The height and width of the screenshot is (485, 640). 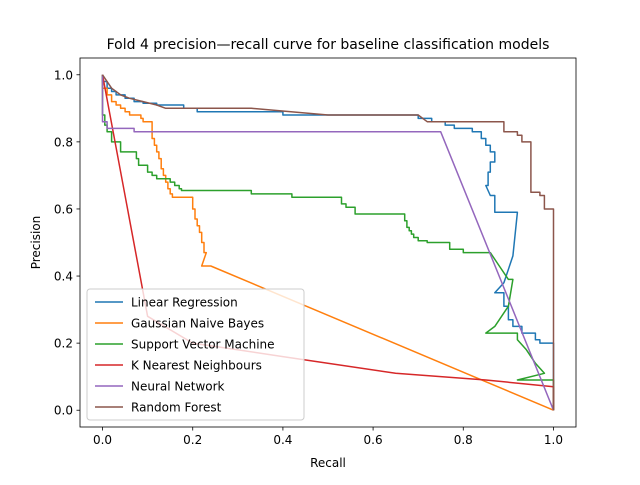 I want to click on x-tick-label: 0.0, so click(x=102, y=440).